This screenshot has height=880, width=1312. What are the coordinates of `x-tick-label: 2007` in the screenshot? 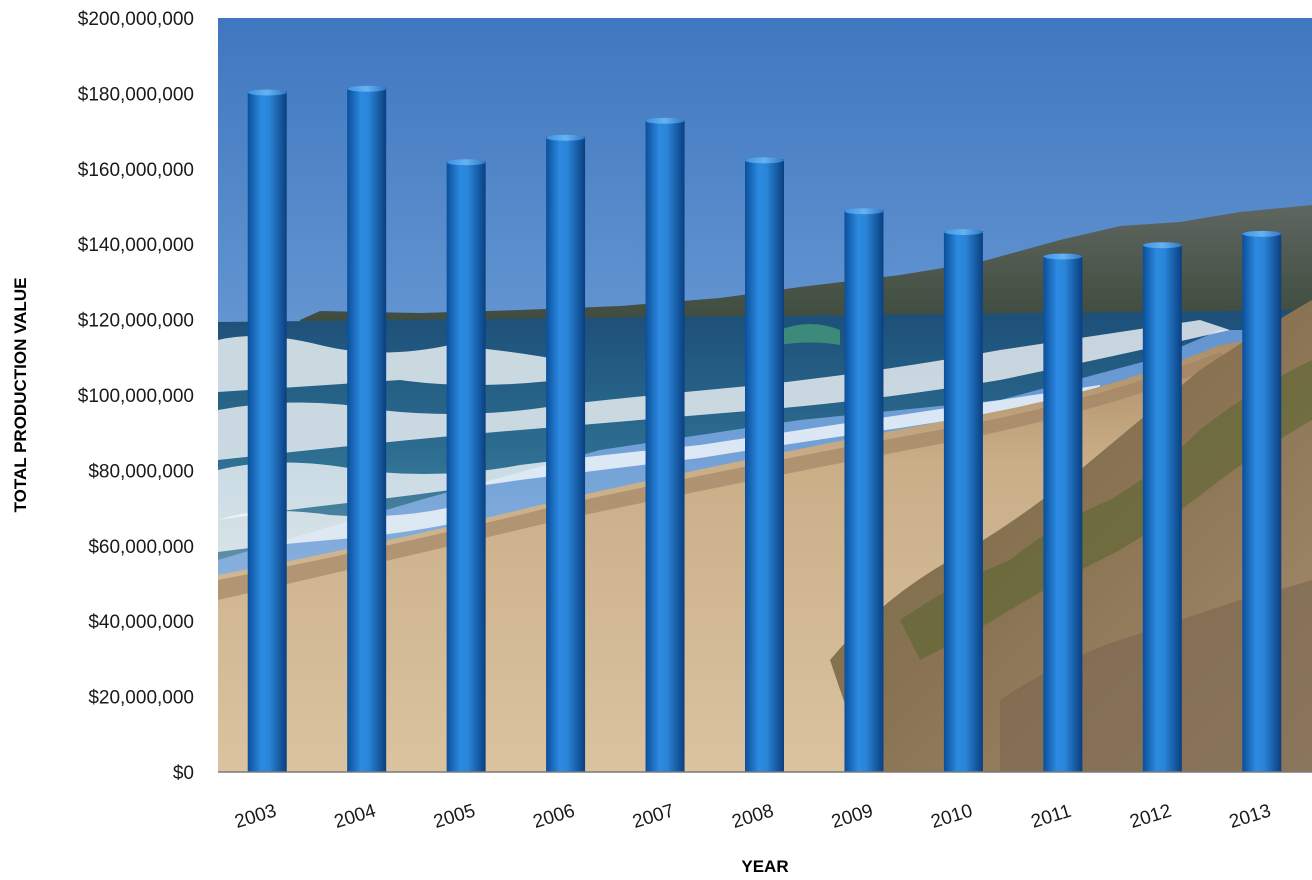 It's located at (653, 817).